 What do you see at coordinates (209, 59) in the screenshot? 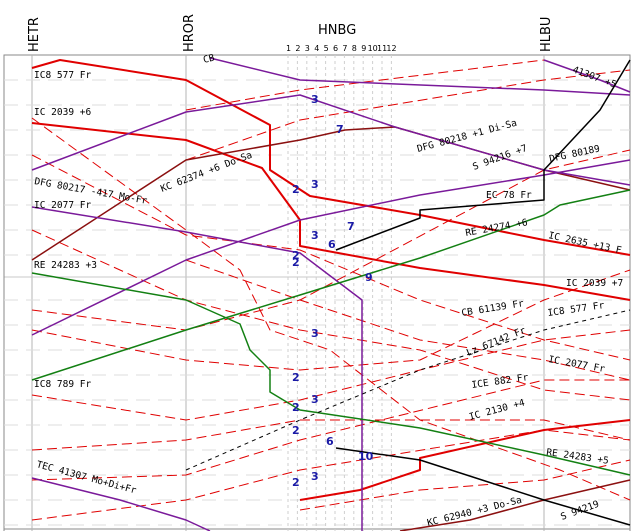
I see `train-label: CB` at bounding box center [209, 59].